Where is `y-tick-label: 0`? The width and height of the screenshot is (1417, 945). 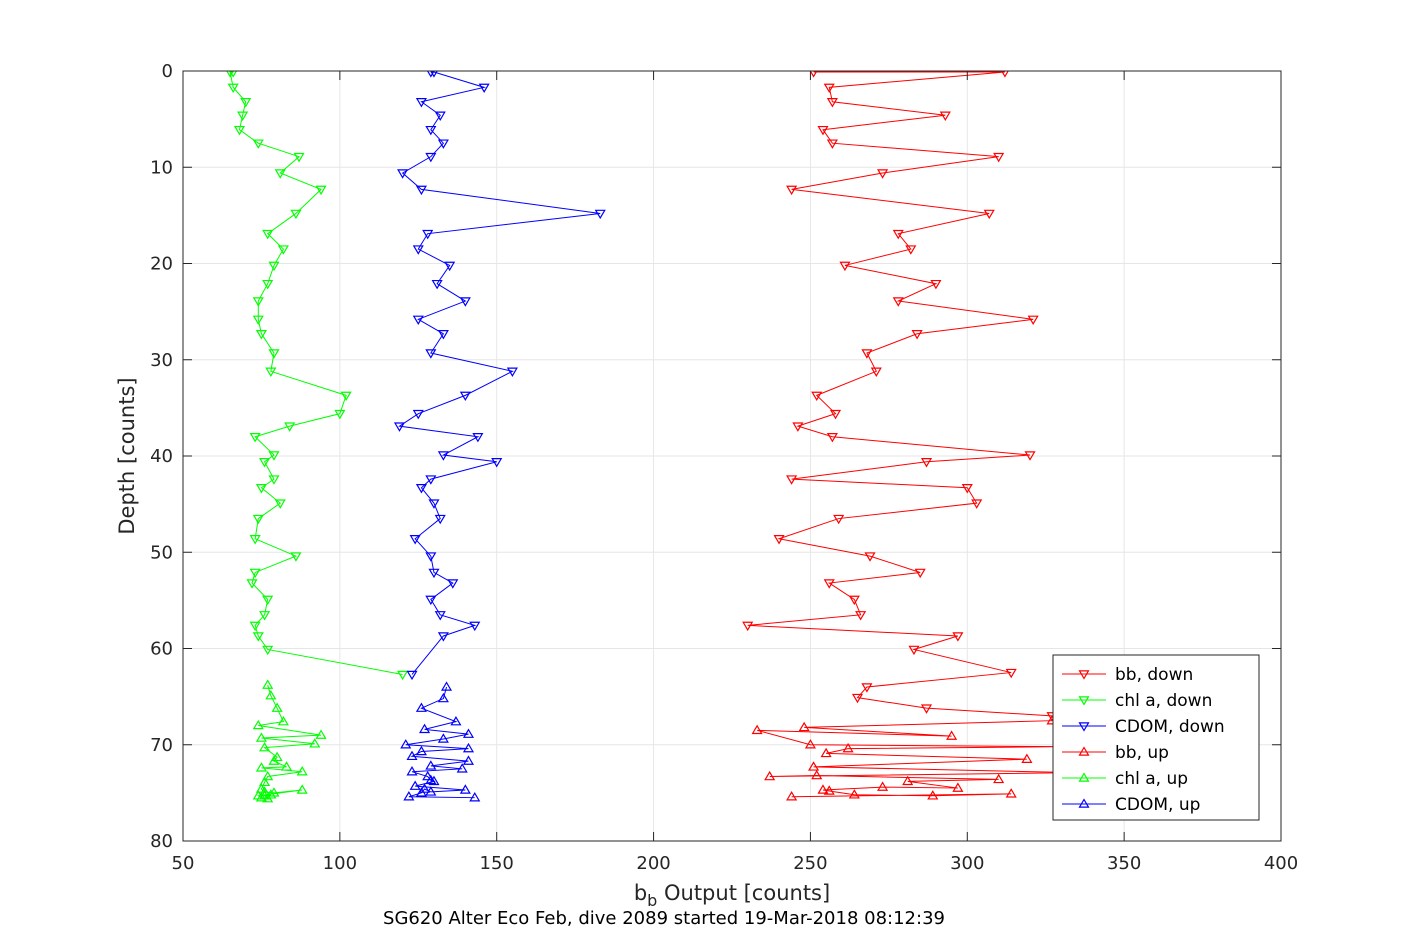
y-tick-label: 0 is located at coordinates (167, 71).